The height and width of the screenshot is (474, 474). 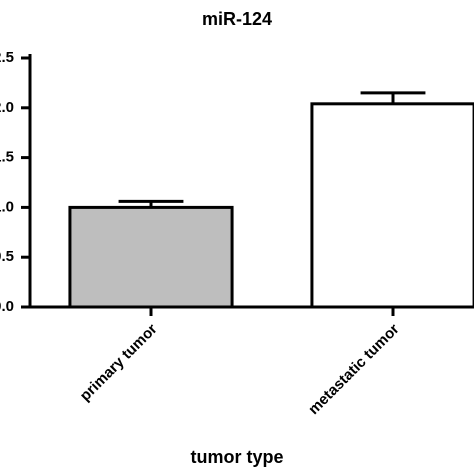 I want to click on x-tick-label: primary tumor, so click(x=119, y=363).